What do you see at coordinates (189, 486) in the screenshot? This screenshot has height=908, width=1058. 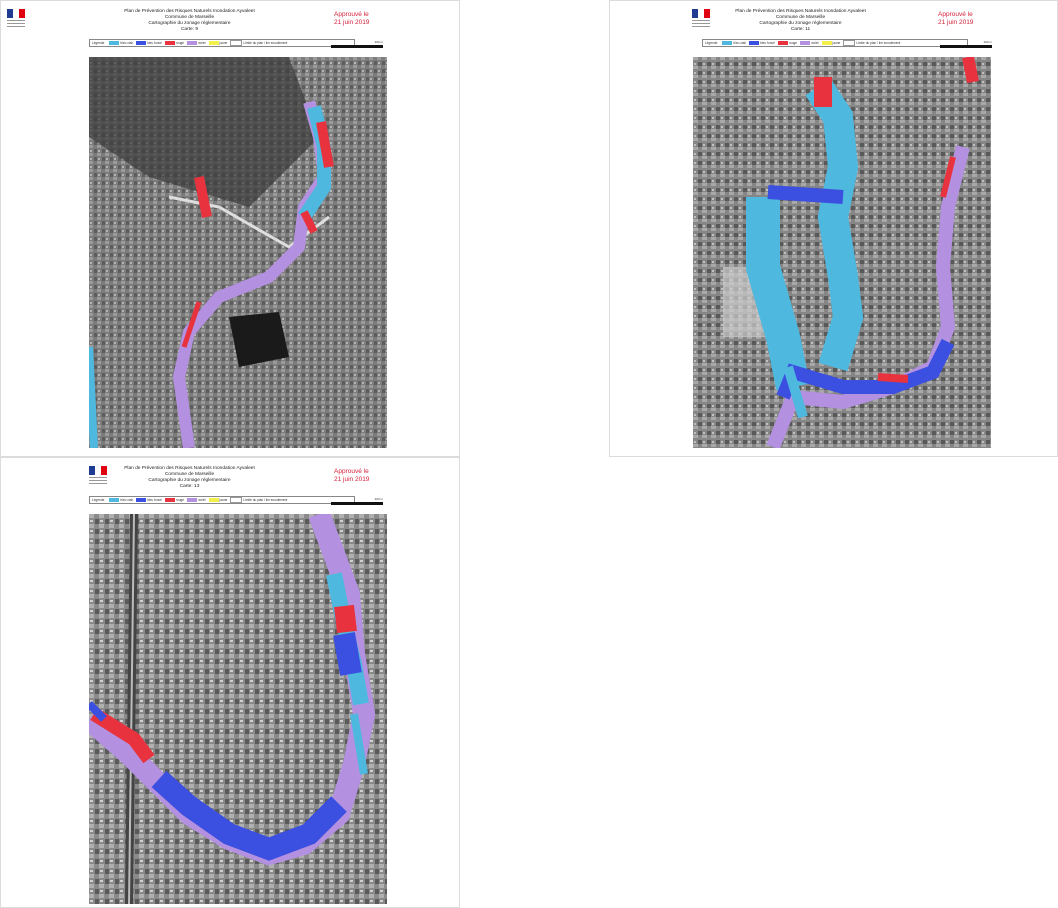 I see `title-line: Carte: 13` at bounding box center [189, 486].